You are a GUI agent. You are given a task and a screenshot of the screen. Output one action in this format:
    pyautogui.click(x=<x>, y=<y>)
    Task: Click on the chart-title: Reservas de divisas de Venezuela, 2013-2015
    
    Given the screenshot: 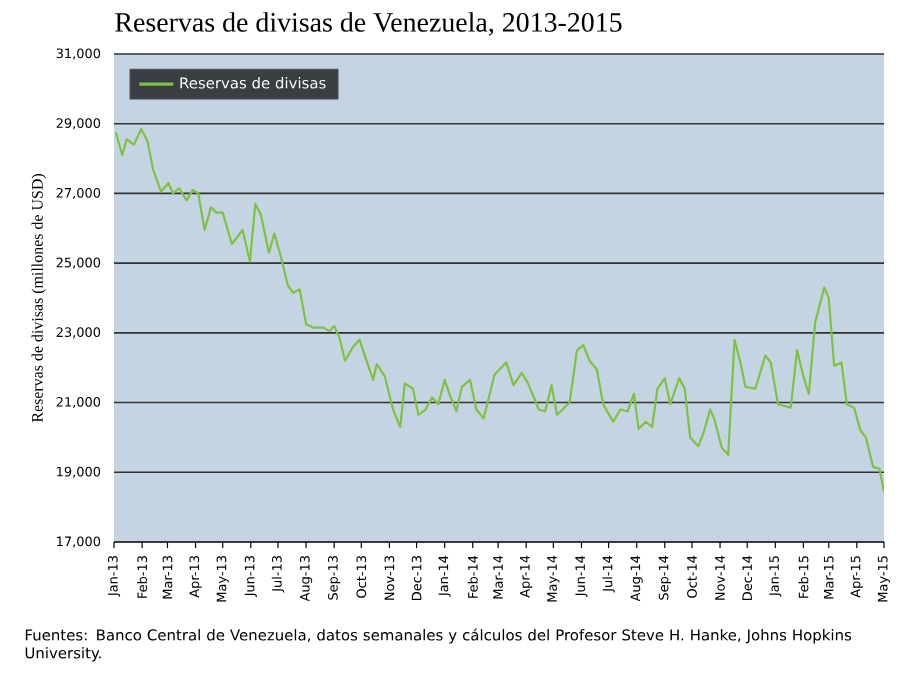 What is the action you would take?
    pyautogui.click(x=368, y=24)
    